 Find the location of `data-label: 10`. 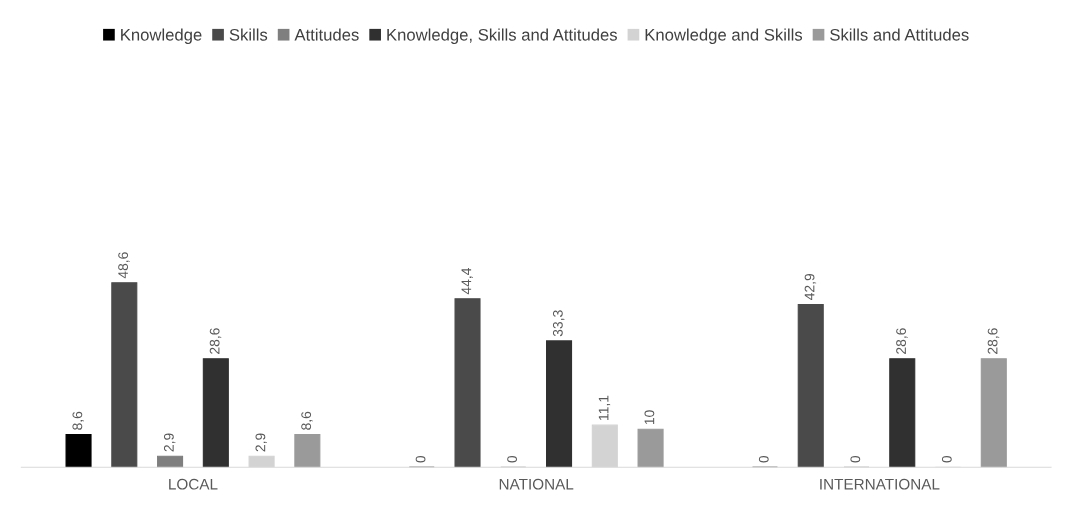

data-label: 10 is located at coordinates (649, 417).